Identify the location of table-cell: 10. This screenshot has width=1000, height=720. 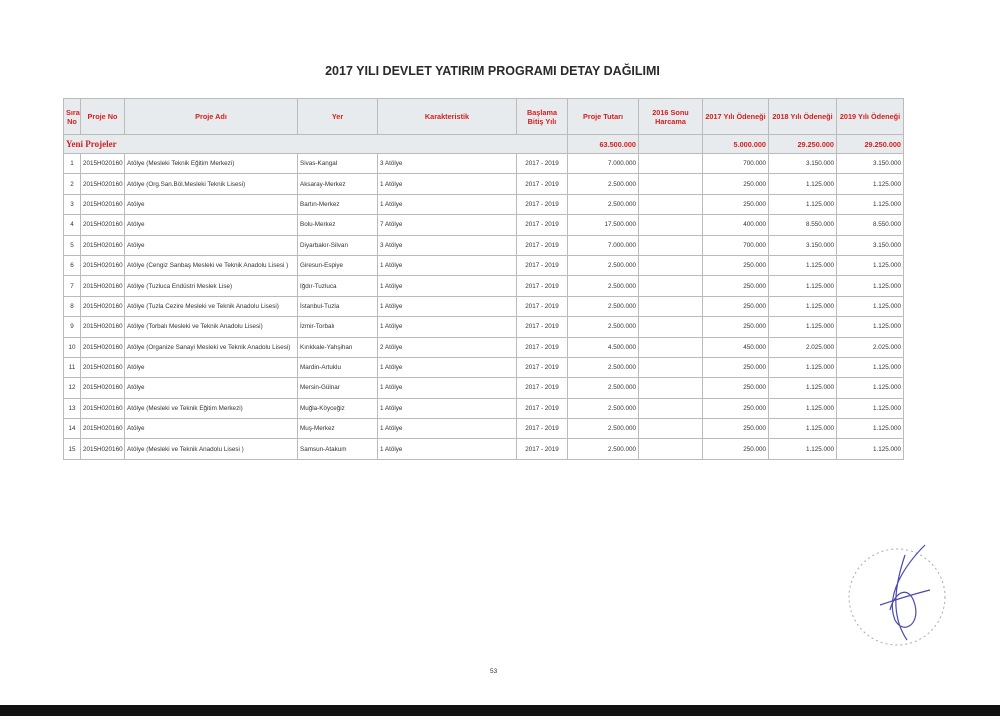
(72, 347).